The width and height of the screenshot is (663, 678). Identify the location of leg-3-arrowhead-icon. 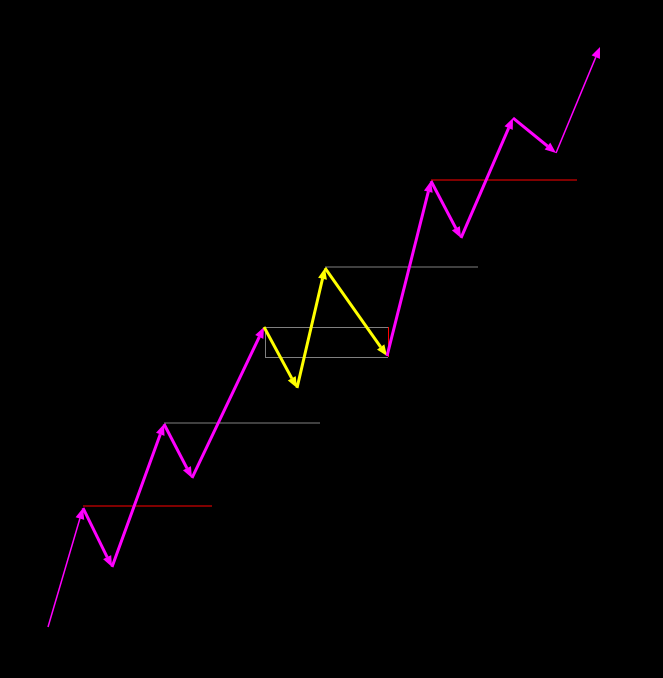
(160, 430).